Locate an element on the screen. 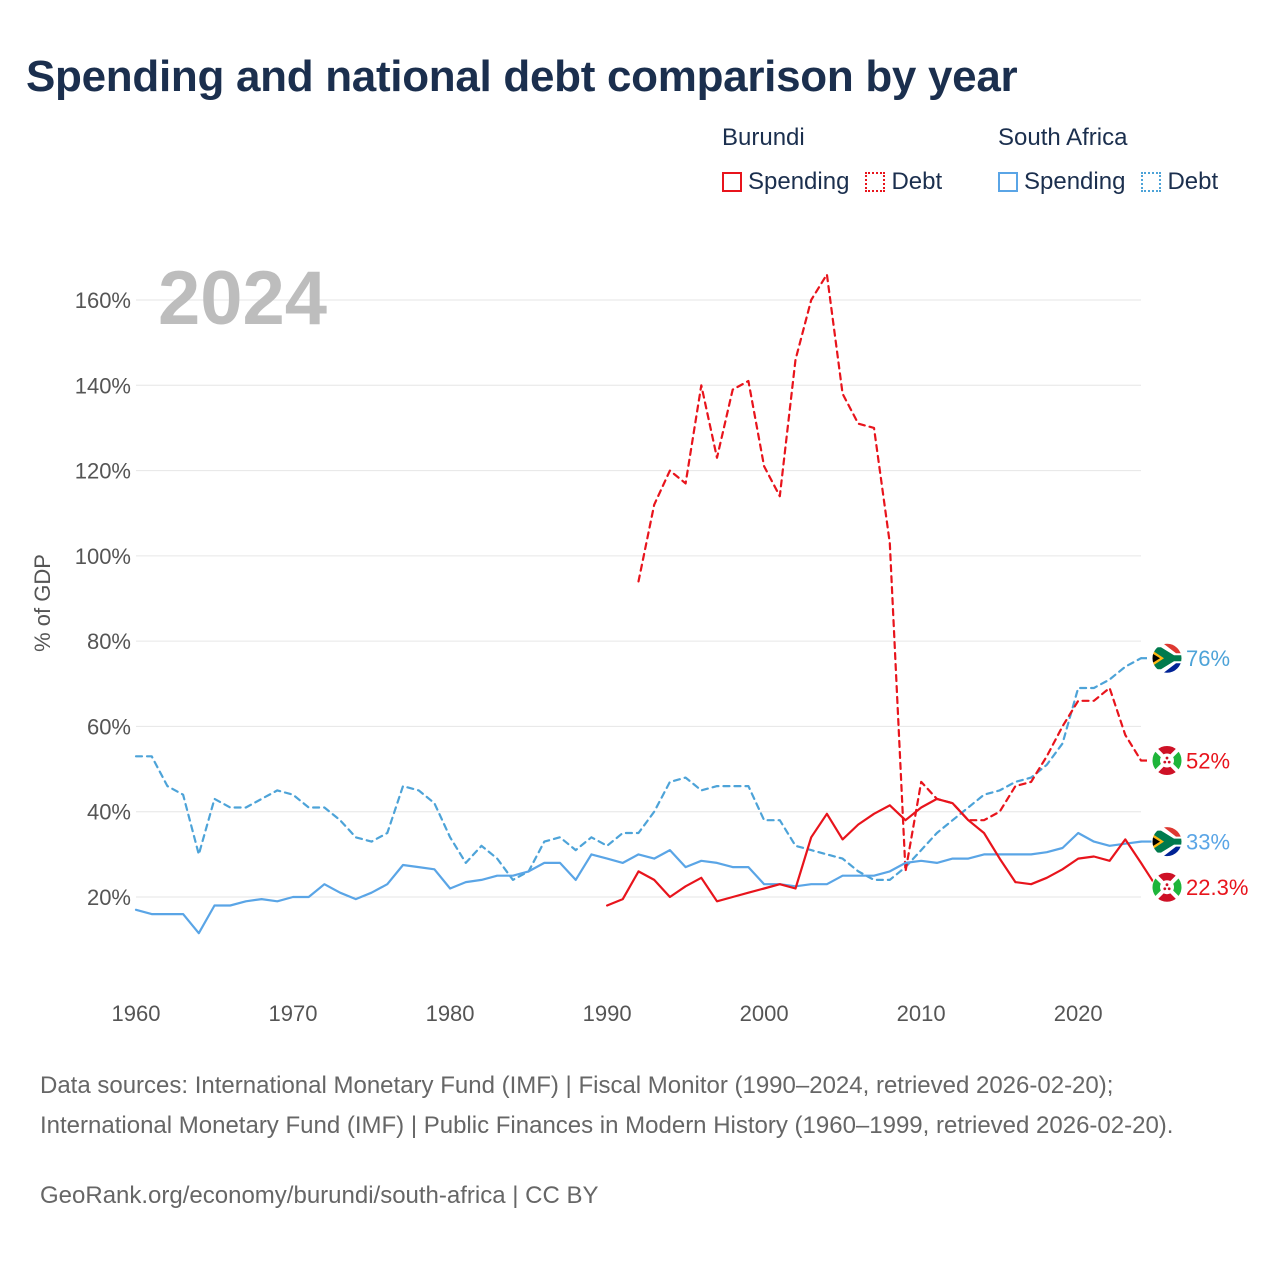  end-value-label: 33% is located at coordinates (1208, 842).